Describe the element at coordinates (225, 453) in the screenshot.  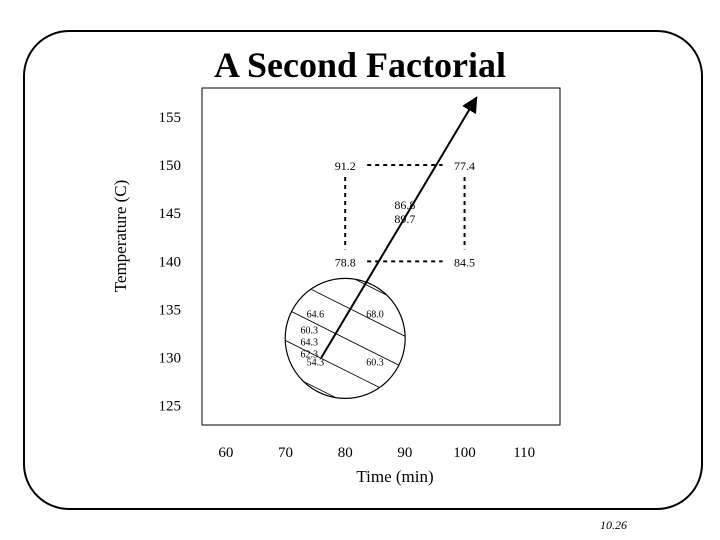
I see `x-tick-label: 60` at that location.